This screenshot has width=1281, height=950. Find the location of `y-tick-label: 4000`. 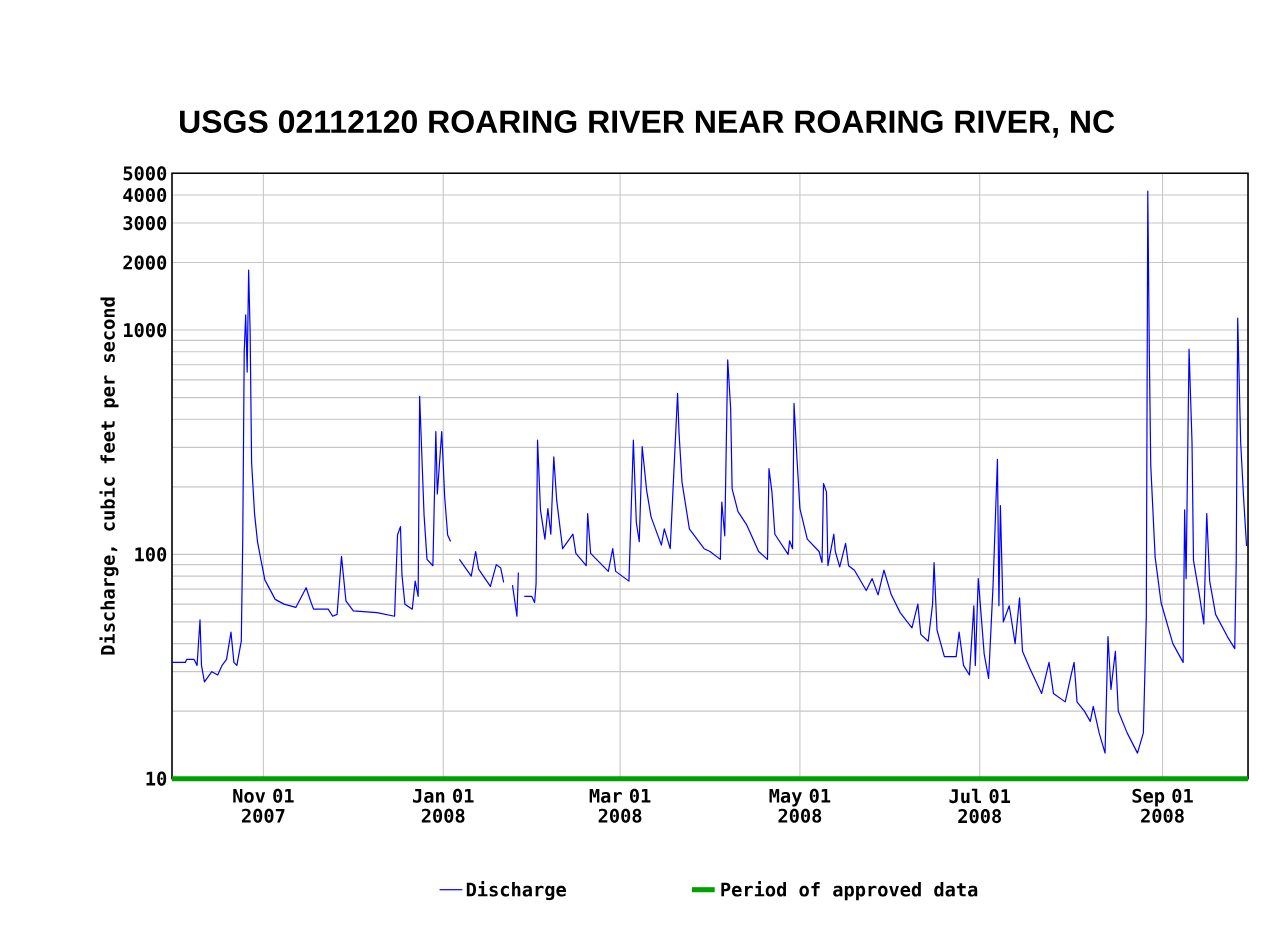

y-tick-label: 4000 is located at coordinates (145, 195).